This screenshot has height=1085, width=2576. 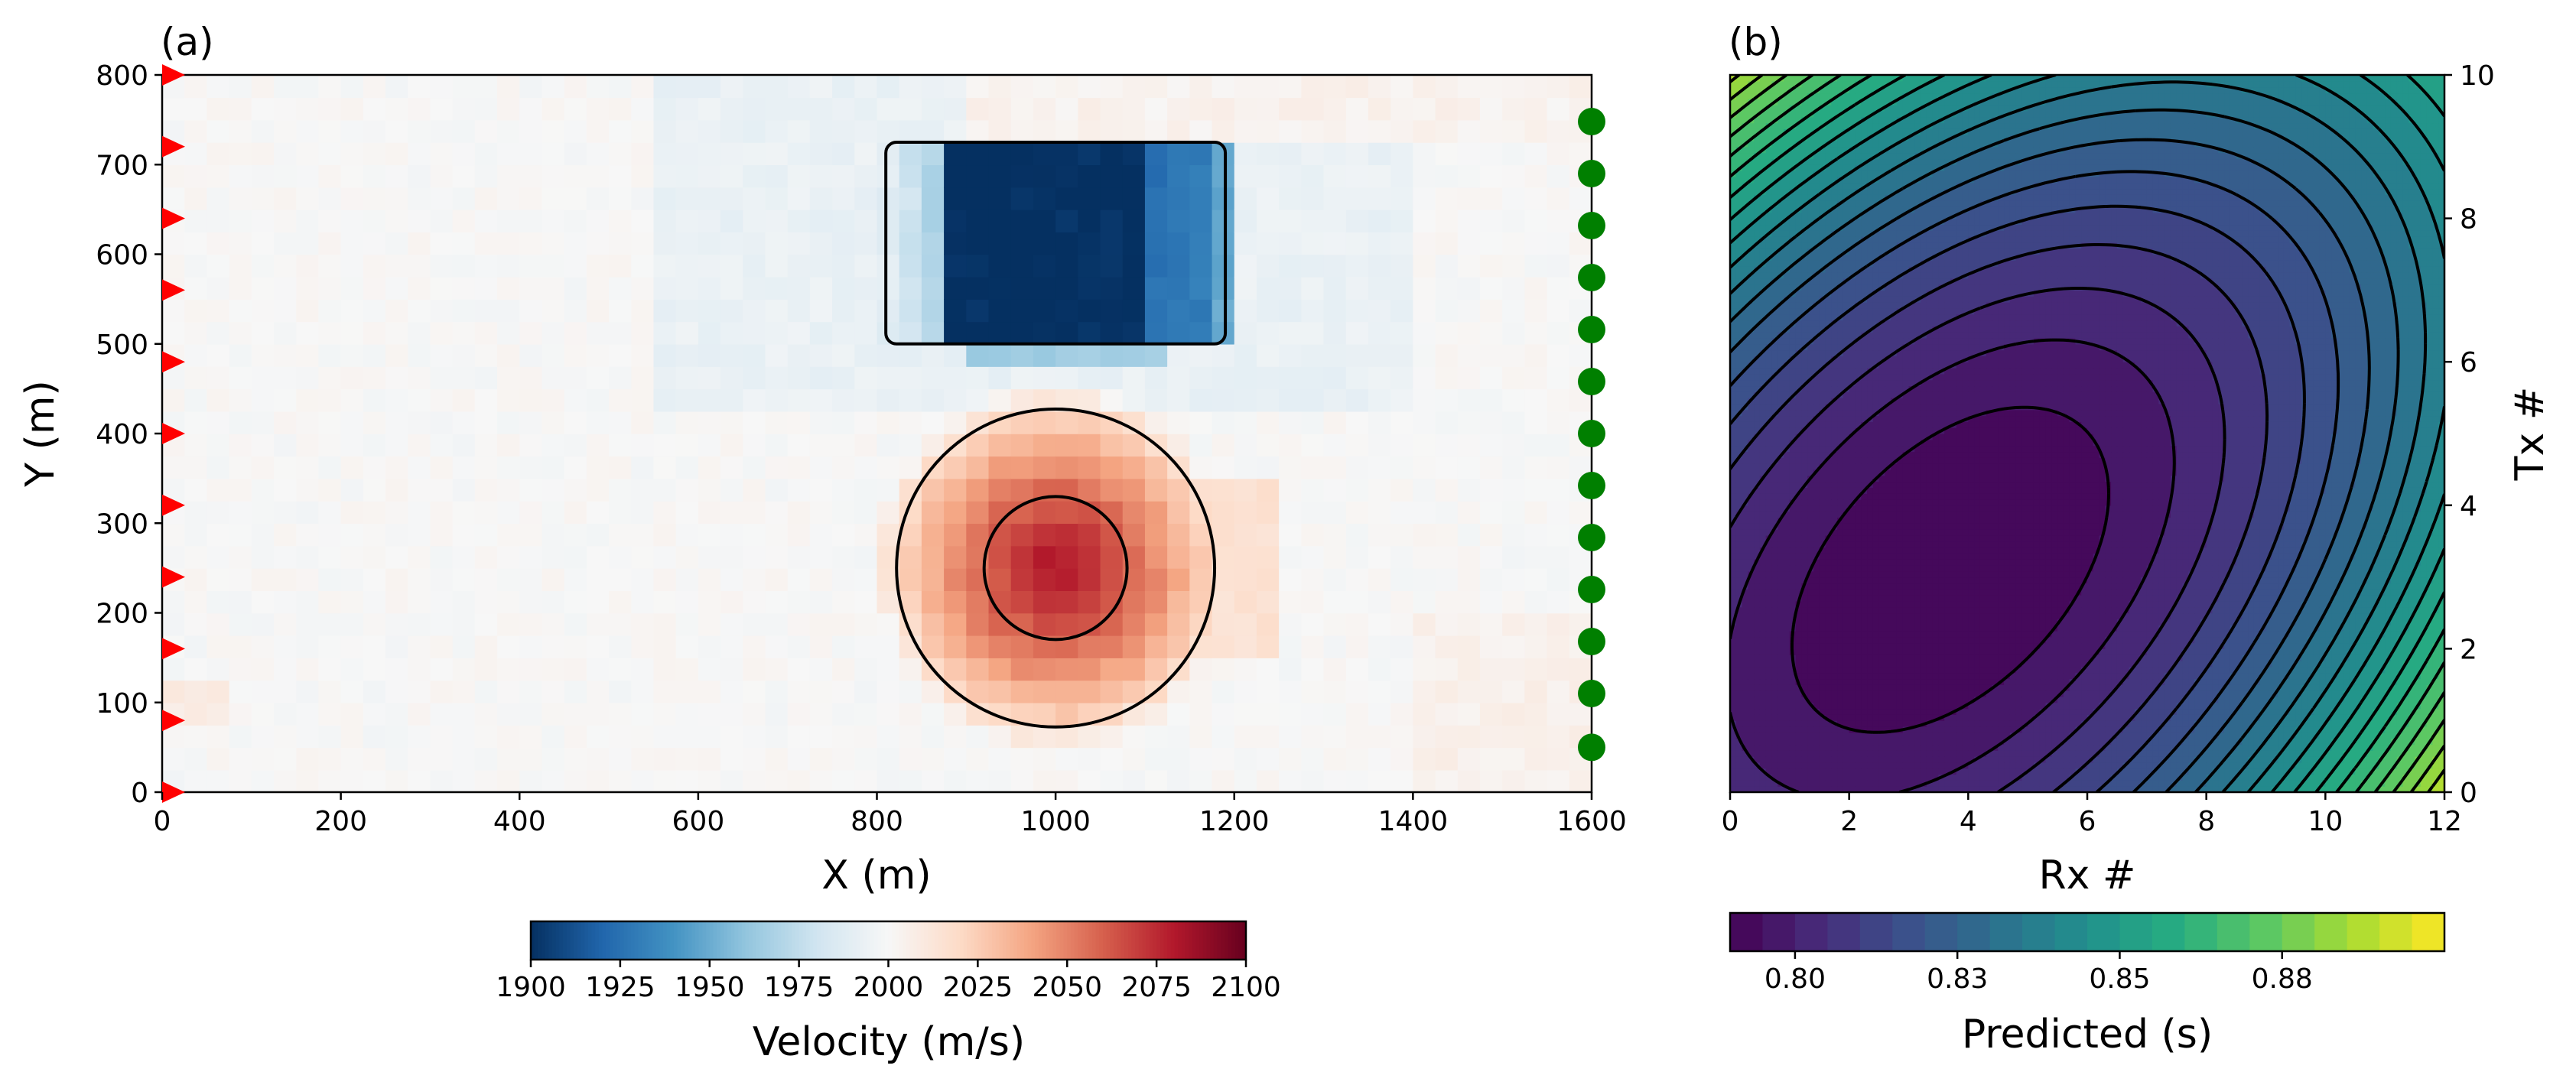 What do you see at coordinates (1591, 486) in the screenshot?
I see `receiver-marker` at bounding box center [1591, 486].